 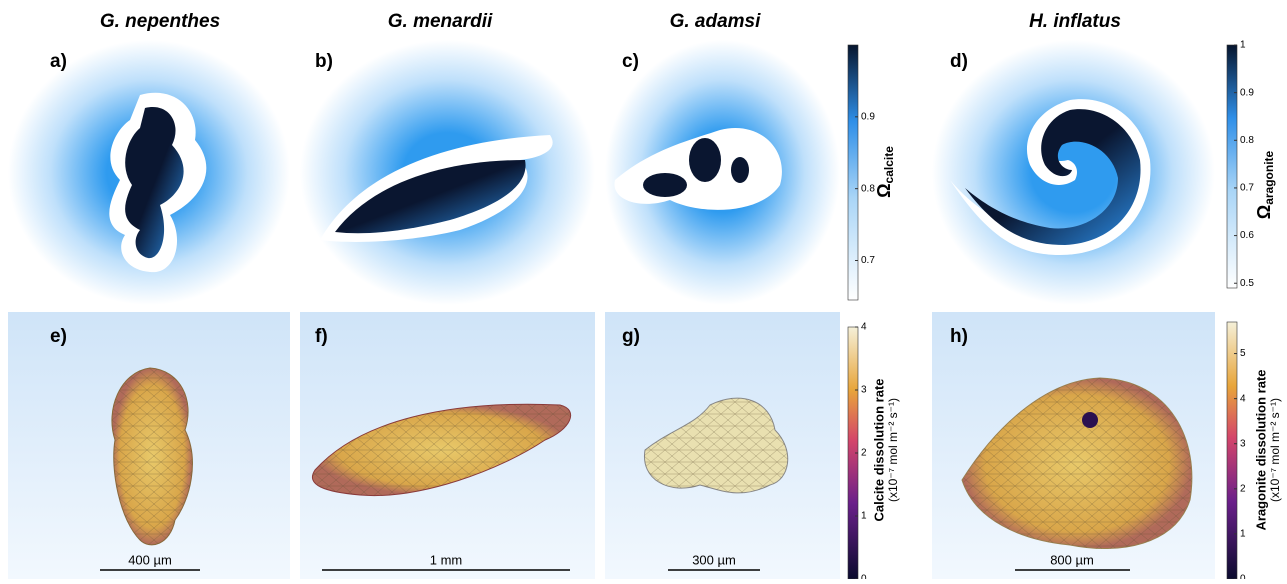 What do you see at coordinates (959, 61) in the screenshot?
I see `panel-label: d)` at bounding box center [959, 61].